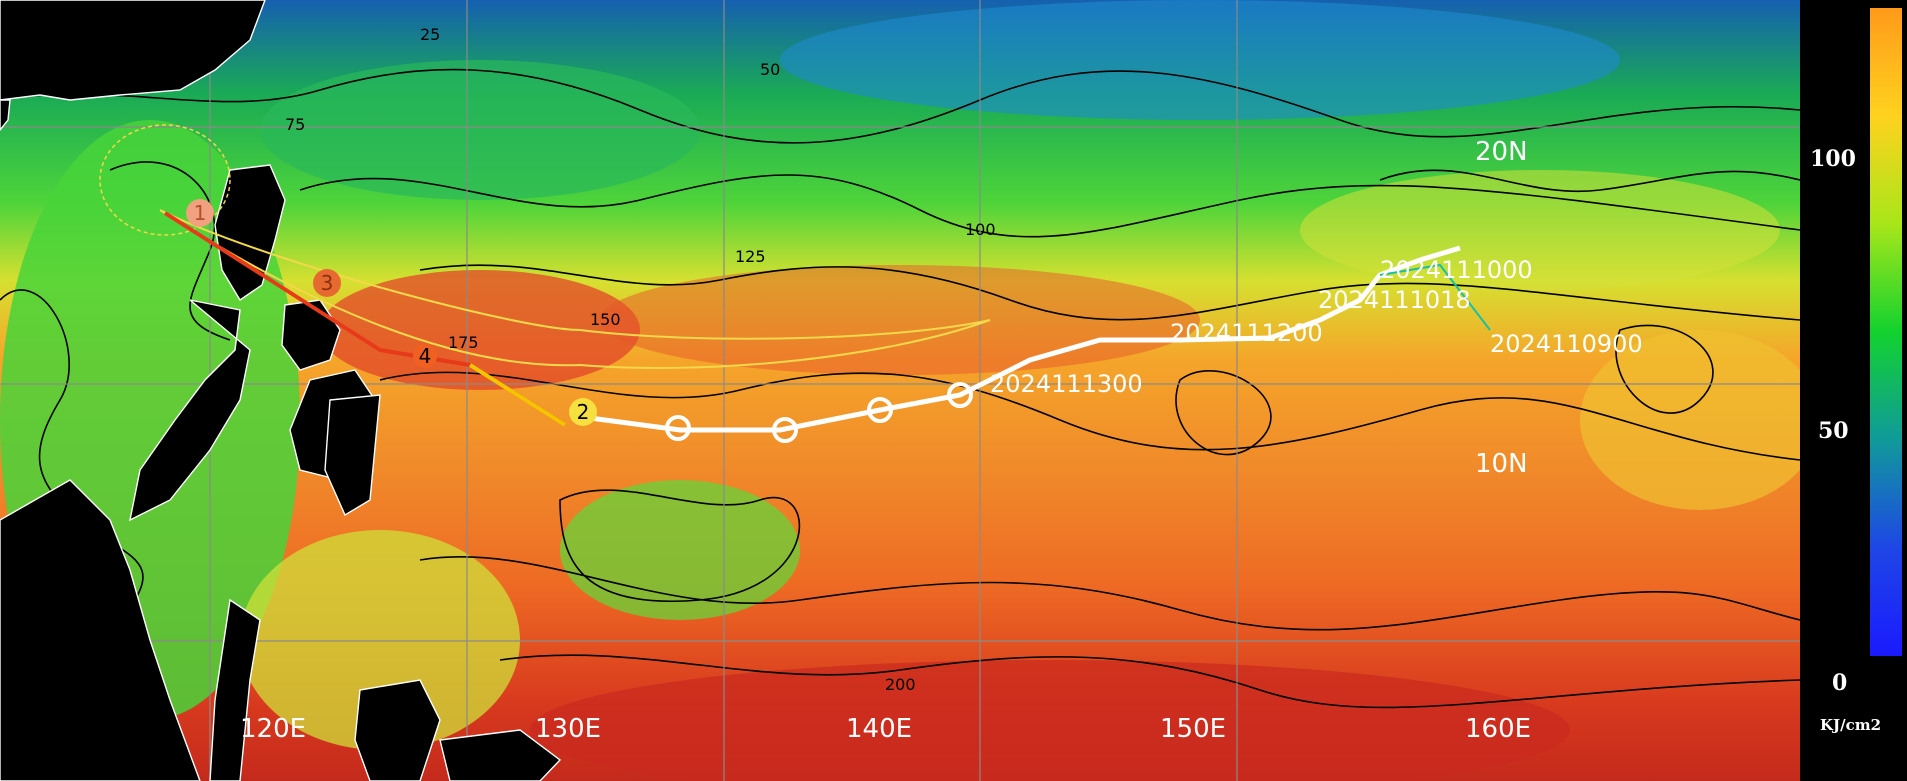 The width and height of the screenshot is (1907, 781). Describe the element at coordinates (273, 729) in the screenshot. I see `lon-label-120e: 120E` at that location.